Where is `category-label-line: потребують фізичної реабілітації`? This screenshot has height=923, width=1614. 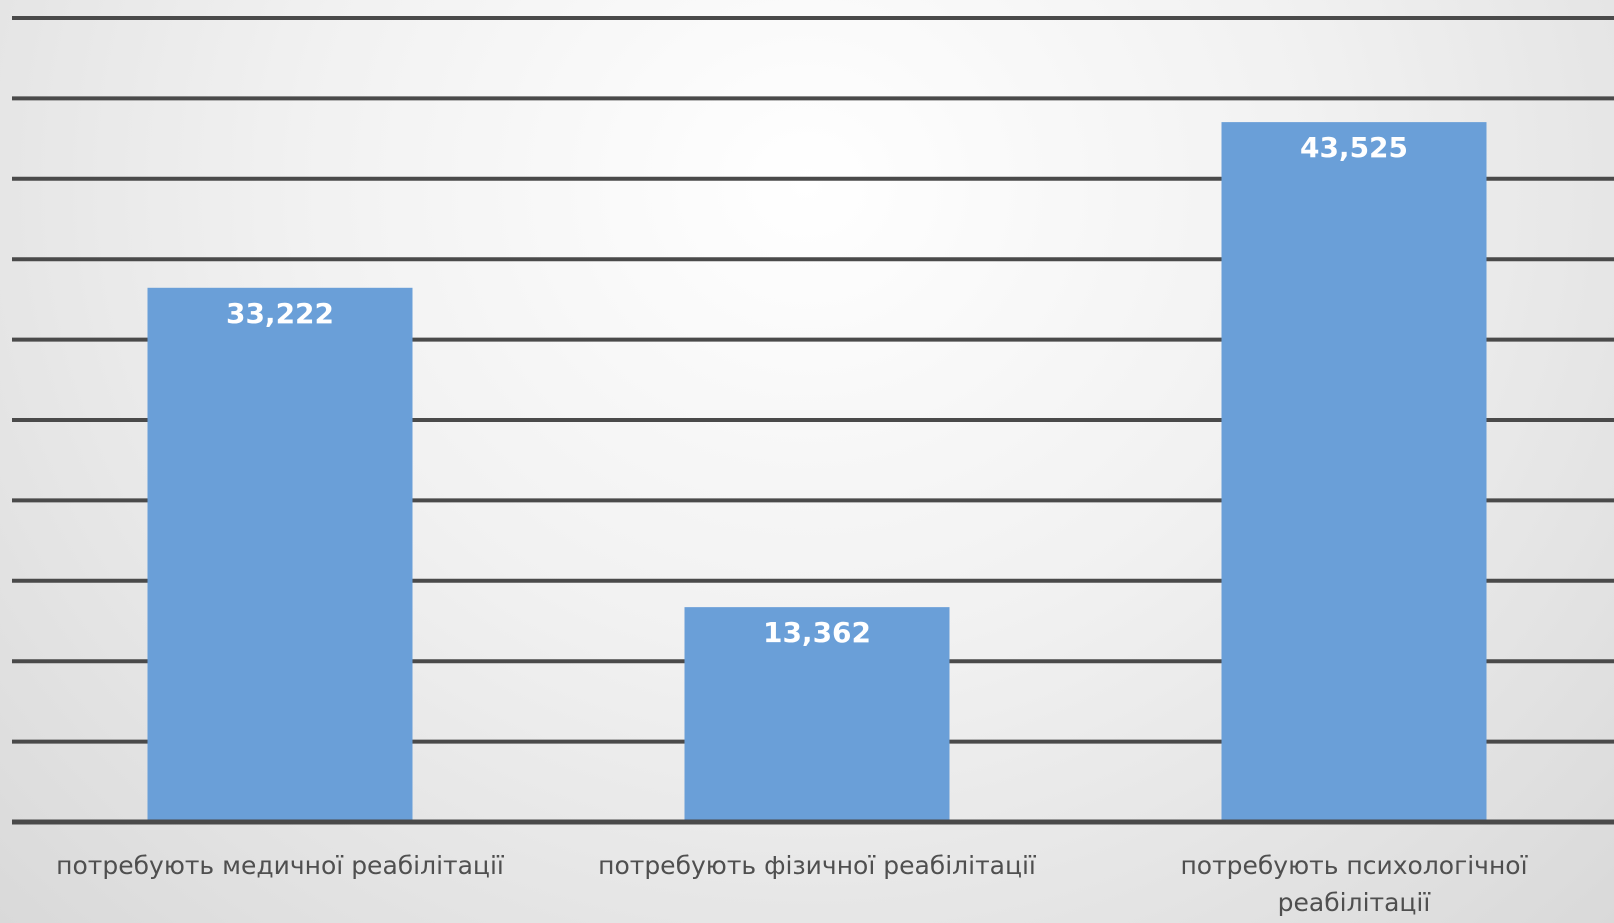
category-label-line: потребують фізичної реабілітації is located at coordinates (817, 865).